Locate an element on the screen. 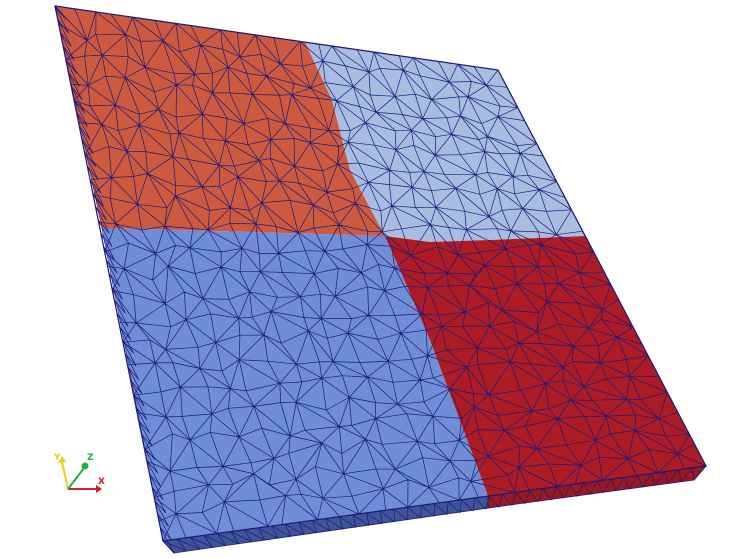 The image size is (740, 559). y-axis-label: Y is located at coordinates (57, 458).